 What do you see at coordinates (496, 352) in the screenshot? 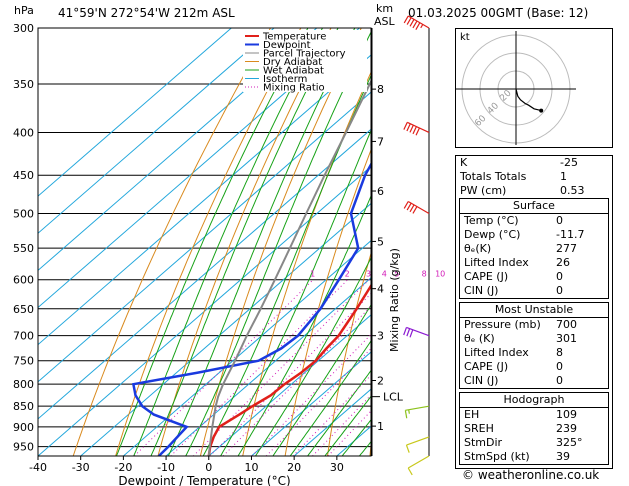
I see `most-unstable-label: Lifted Index` at bounding box center [496, 352].